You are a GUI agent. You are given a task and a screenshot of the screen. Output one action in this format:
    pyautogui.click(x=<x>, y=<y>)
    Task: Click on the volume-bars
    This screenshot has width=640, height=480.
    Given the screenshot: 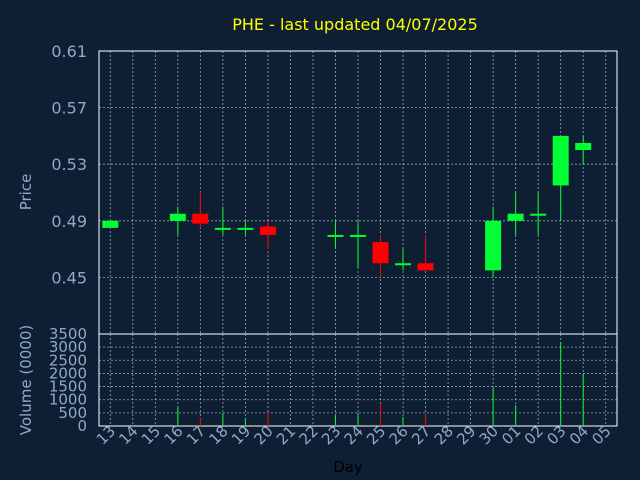 What is the action you would take?
    pyautogui.click(x=380, y=383)
    